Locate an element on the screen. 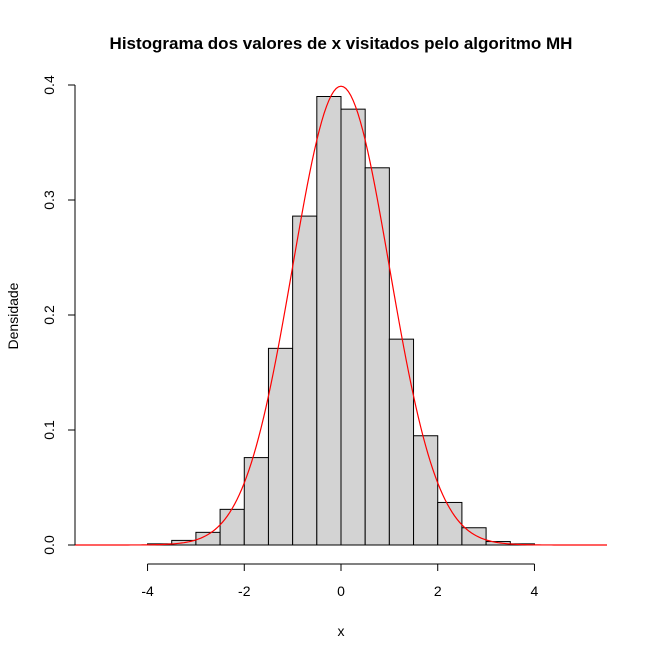 The height and width of the screenshot is (660, 647). x-tick-label: 0 is located at coordinates (341, 591).